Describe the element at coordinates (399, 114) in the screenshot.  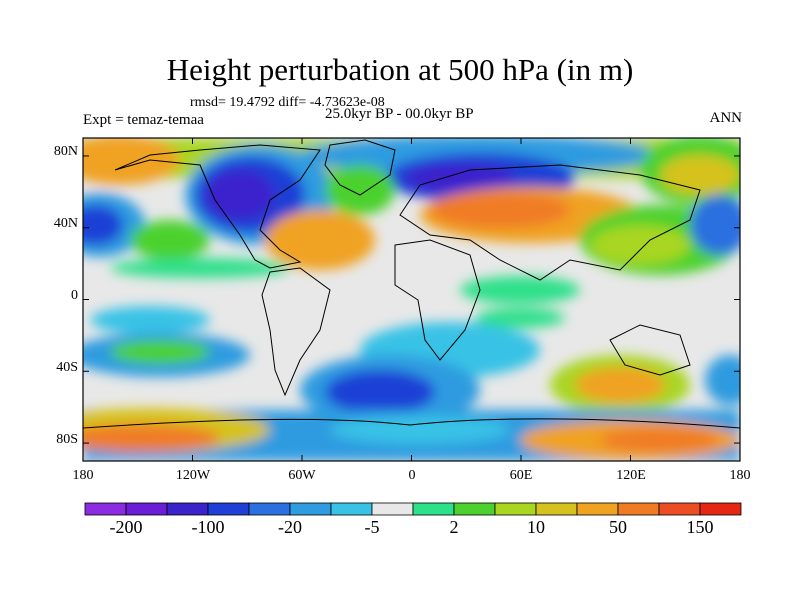
I see `period-label: 25.0kyr BP - 00.0kyr BP` at that location.